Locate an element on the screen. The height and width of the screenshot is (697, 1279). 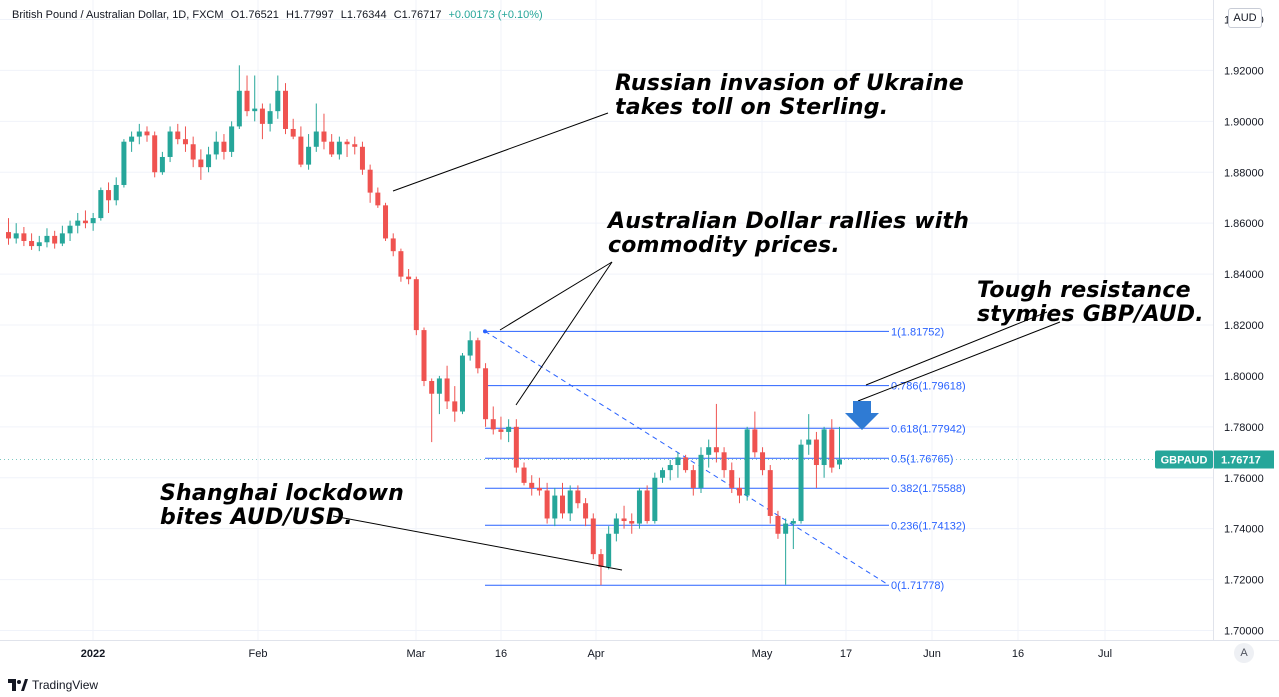
high-label: H is located at coordinates (289, 15).